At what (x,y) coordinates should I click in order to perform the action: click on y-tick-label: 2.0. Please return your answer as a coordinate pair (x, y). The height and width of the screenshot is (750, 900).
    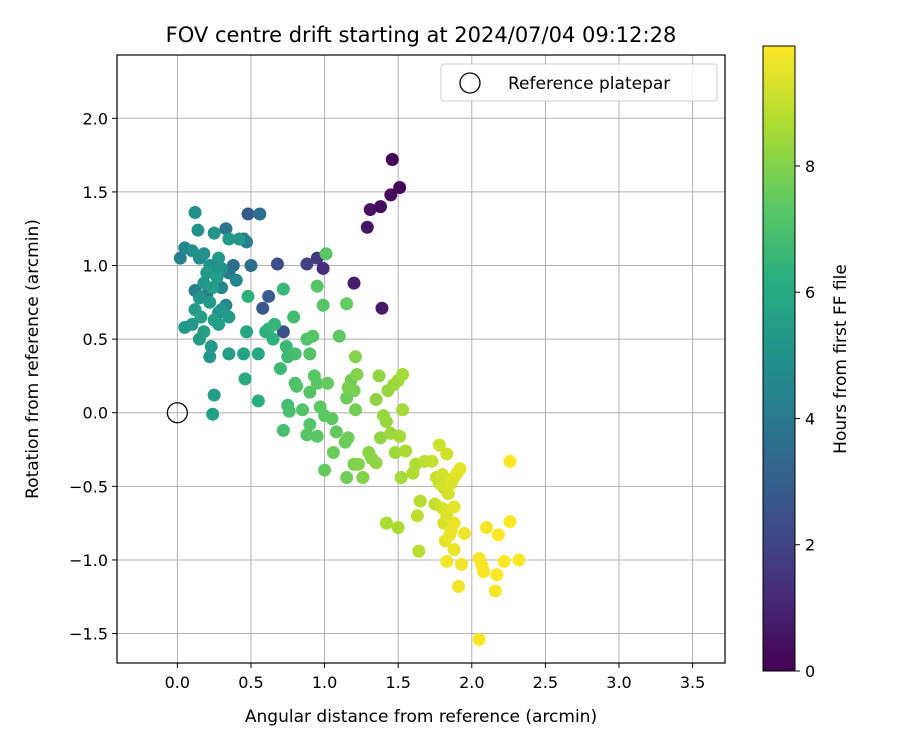
    Looking at the image, I should click on (95, 118).